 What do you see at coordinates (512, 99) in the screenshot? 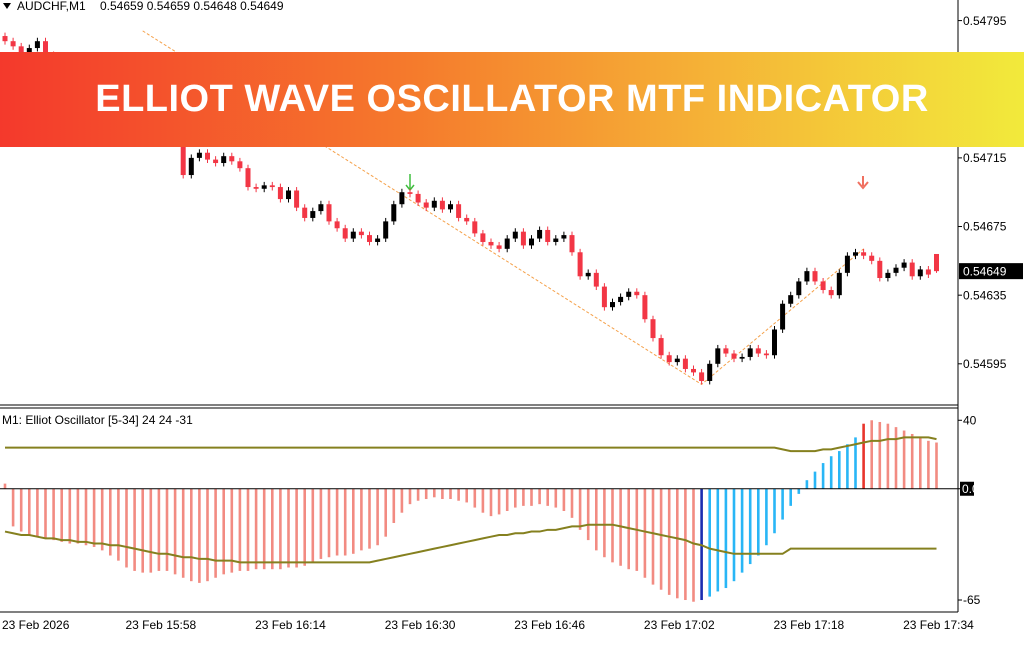
I see `banner-title: ELLIOT WAVE OSCILLATOR MTF INDICATOR` at bounding box center [512, 99].